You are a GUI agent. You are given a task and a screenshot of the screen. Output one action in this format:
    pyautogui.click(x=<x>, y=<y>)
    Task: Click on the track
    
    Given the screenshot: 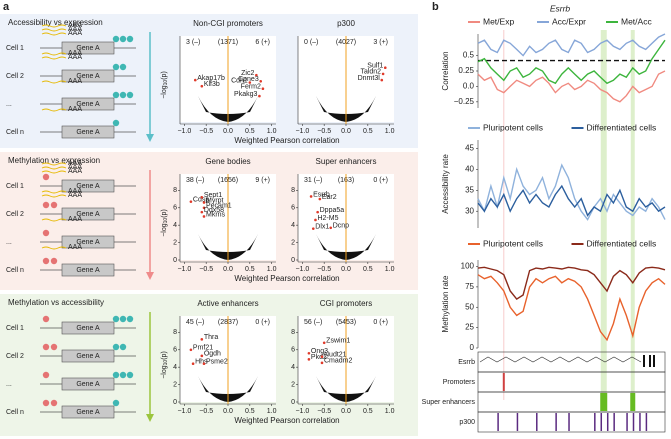 What is the action you would take?
    pyautogui.click(x=571, y=382)
    